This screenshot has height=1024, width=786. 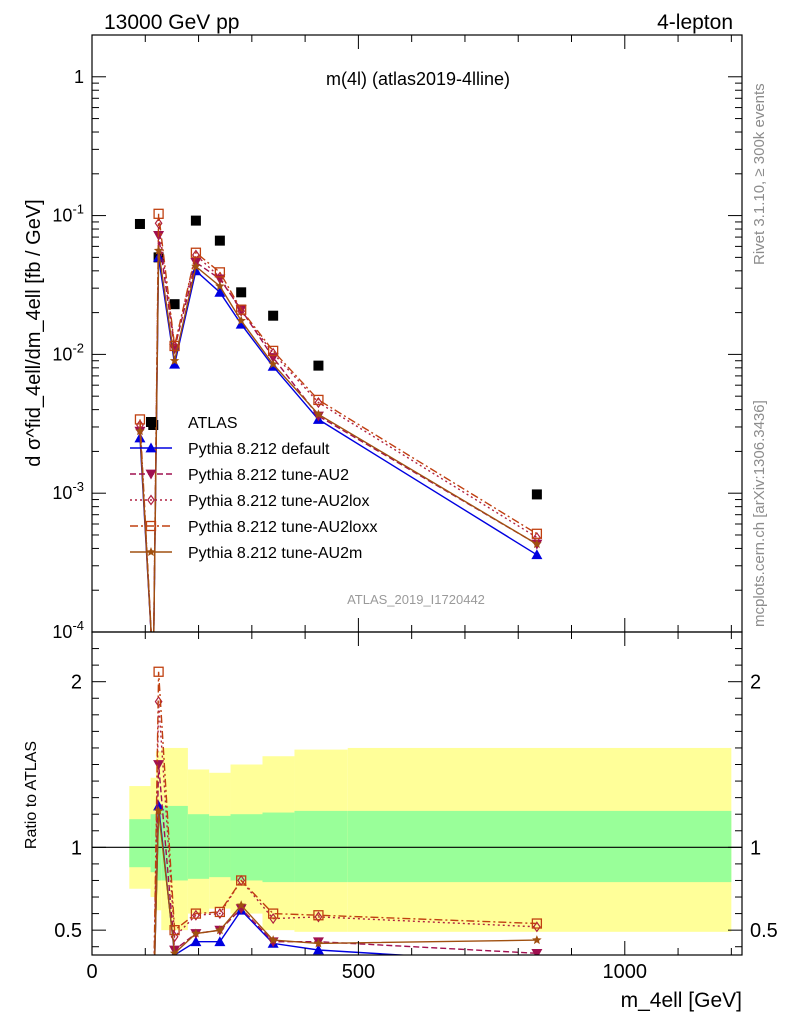 What do you see at coordinates (91, 972) in the screenshot?
I see `x-tick-label: 0` at bounding box center [91, 972].